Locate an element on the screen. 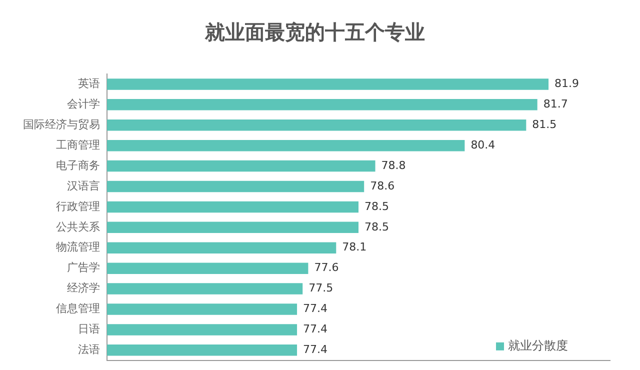 This screenshot has height=370, width=640. y-tick-label: 广告学 is located at coordinates (83, 267).